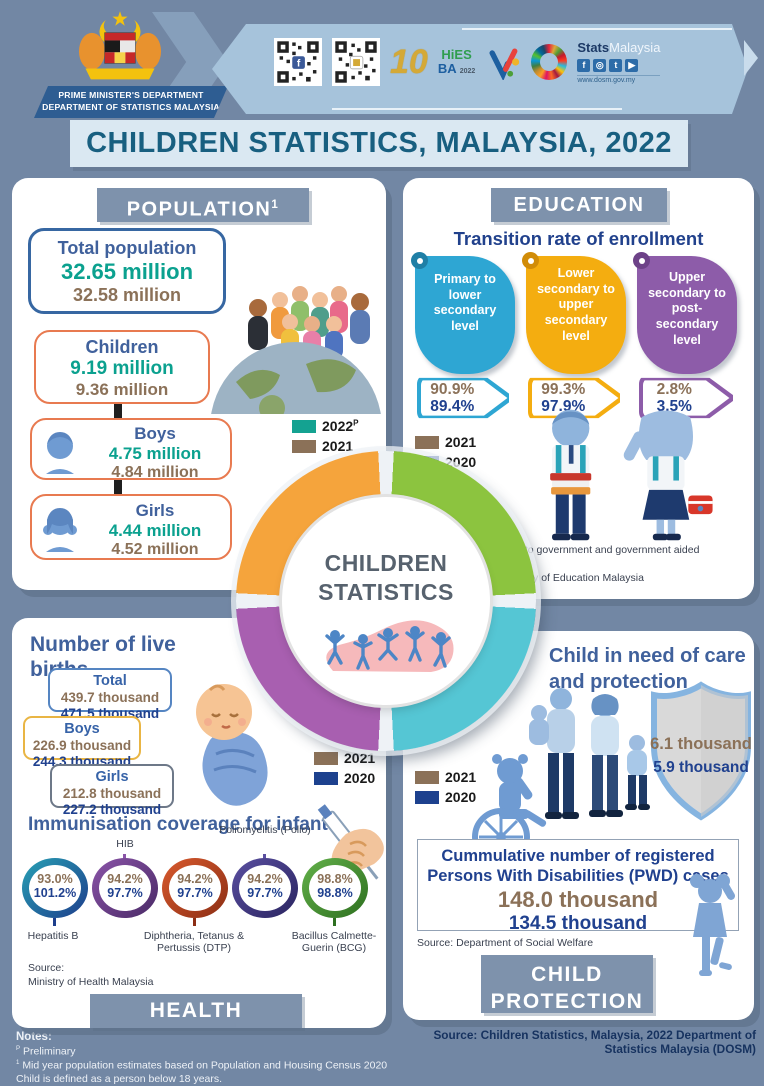  I want to click on vaccine-label-hib: HIB, so click(125, 844).